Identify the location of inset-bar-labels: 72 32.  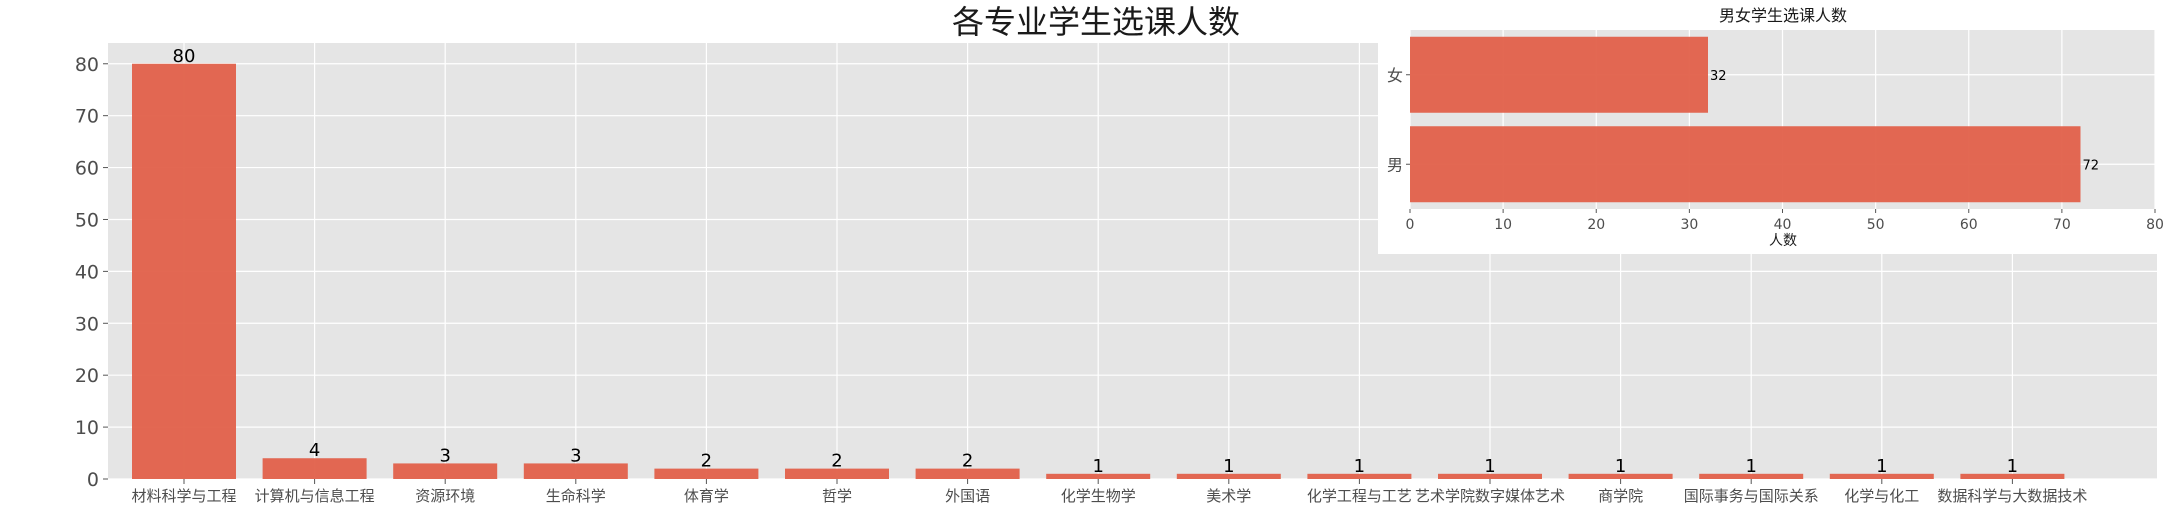
(1904, 121).